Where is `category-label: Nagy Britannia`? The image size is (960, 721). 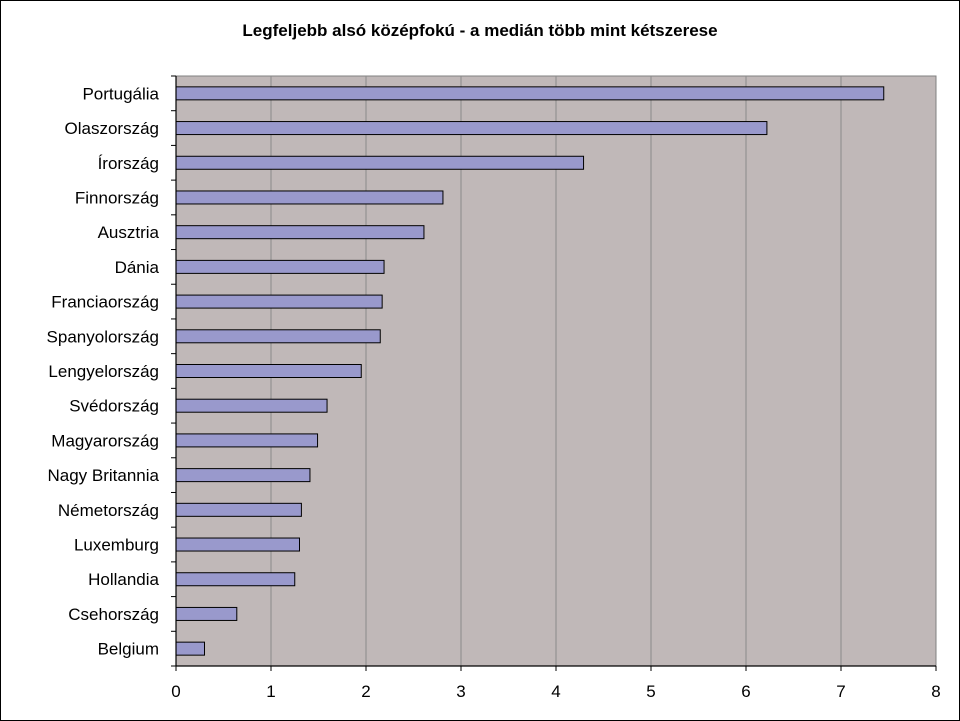
category-label: Nagy Britannia is located at coordinates (103, 475).